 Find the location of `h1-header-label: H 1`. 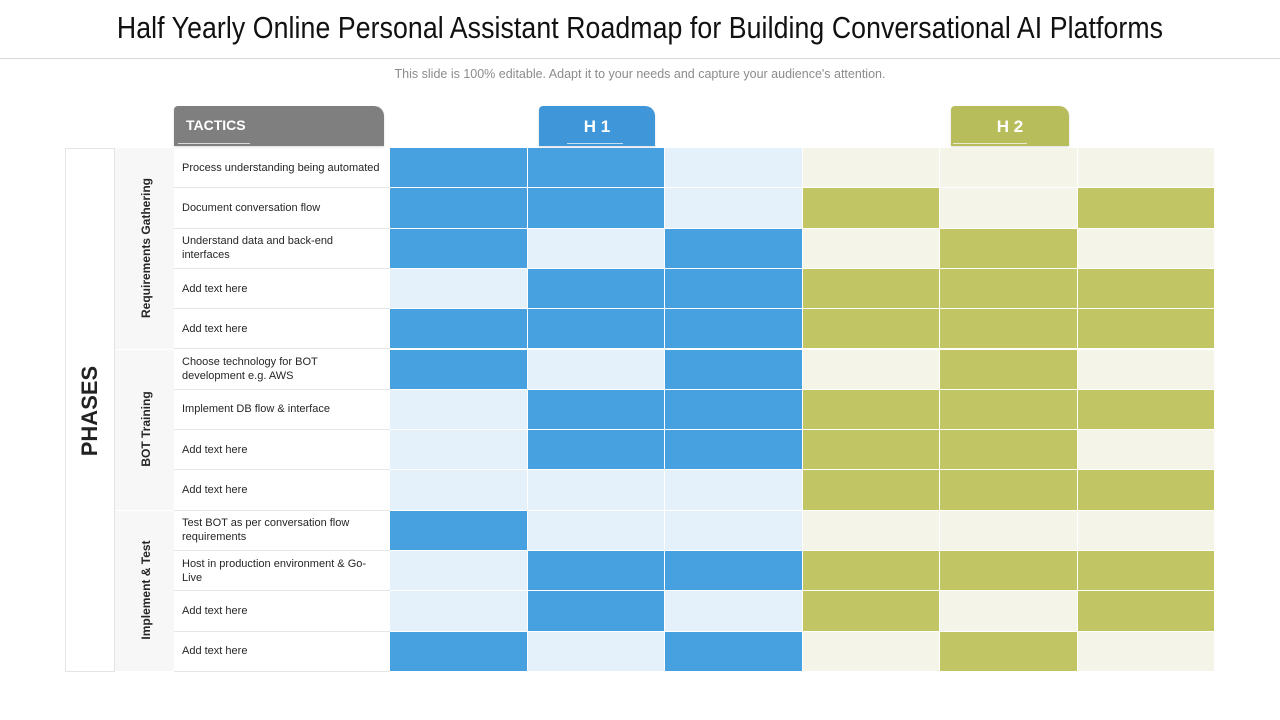

h1-header-label: H 1 is located at coordinates (597, 126).